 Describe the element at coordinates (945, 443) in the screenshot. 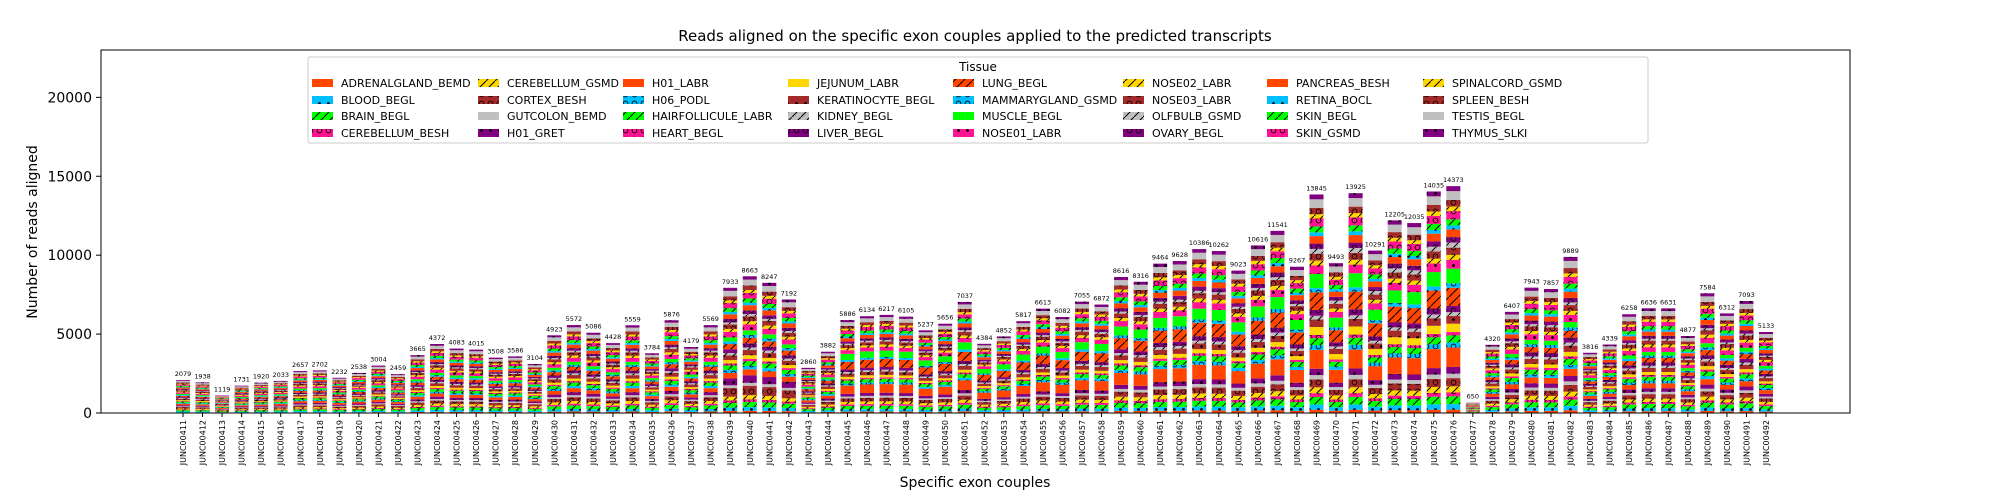

I see `x-tick-label: JUNC00450` at that location.